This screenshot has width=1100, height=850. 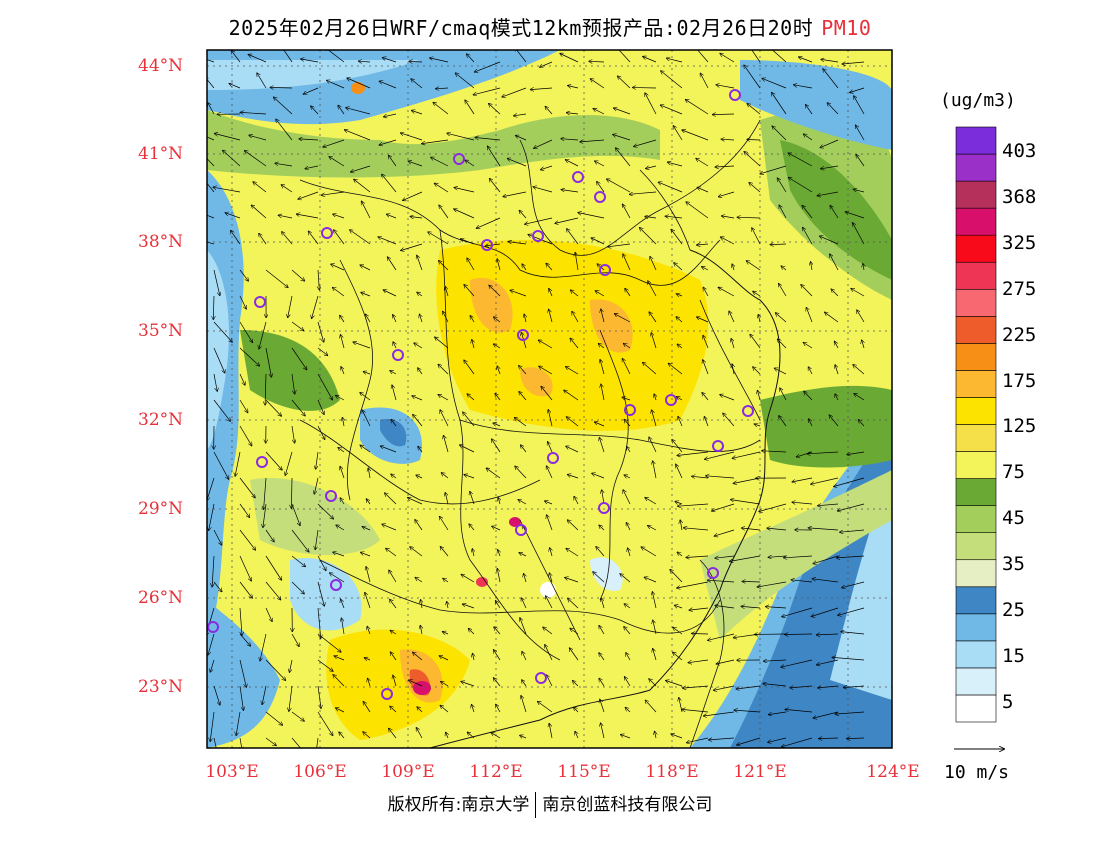 I want to click on colorbar-label: 5, so click(x=1008, y=702).